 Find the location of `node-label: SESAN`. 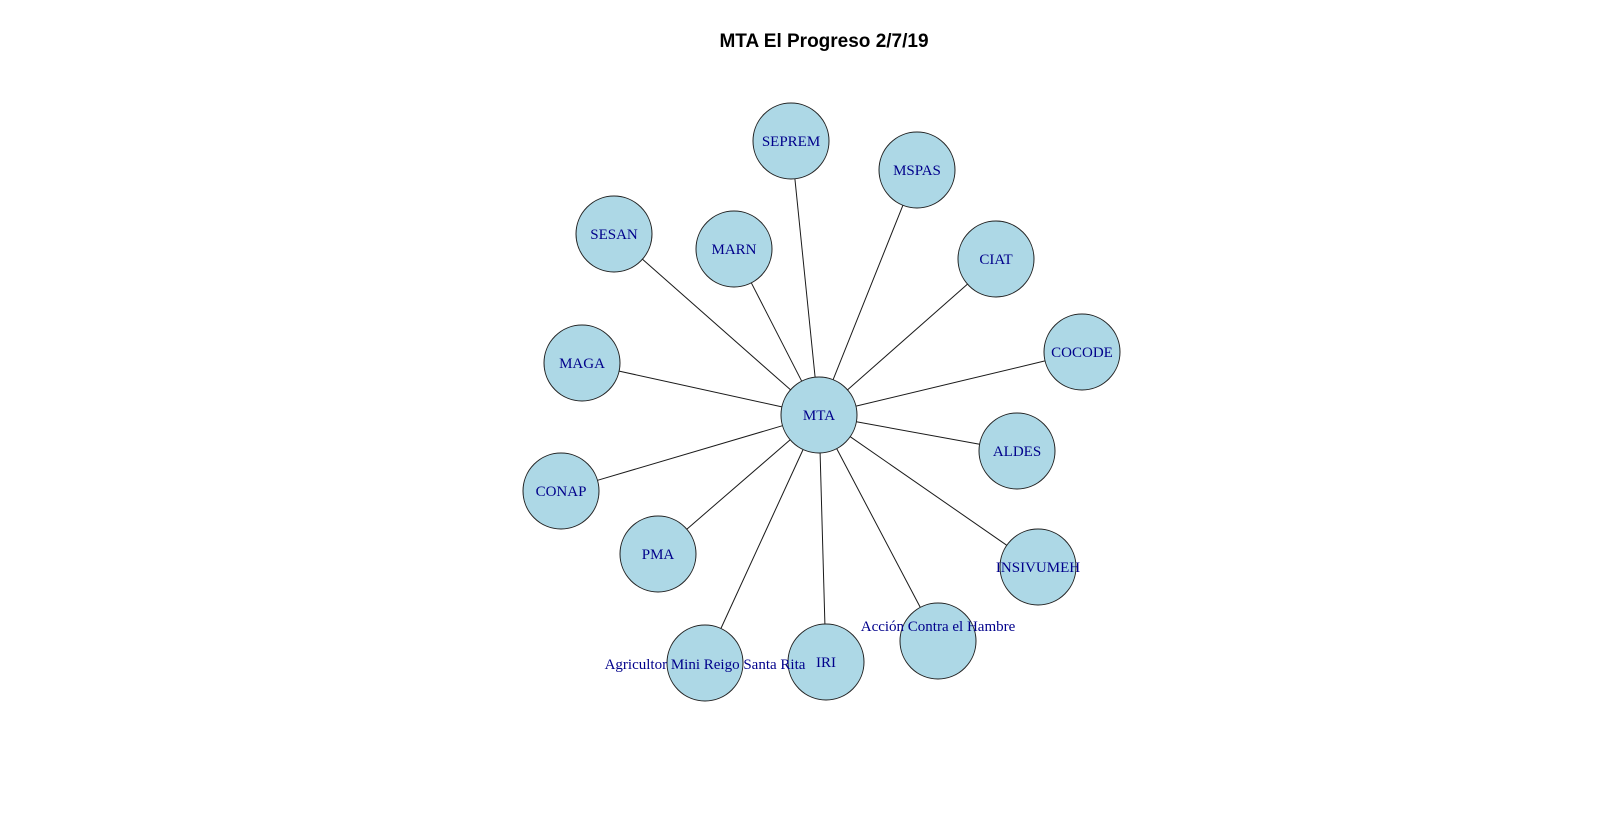

node-label: SESAN is located at coordinates (614, 235).